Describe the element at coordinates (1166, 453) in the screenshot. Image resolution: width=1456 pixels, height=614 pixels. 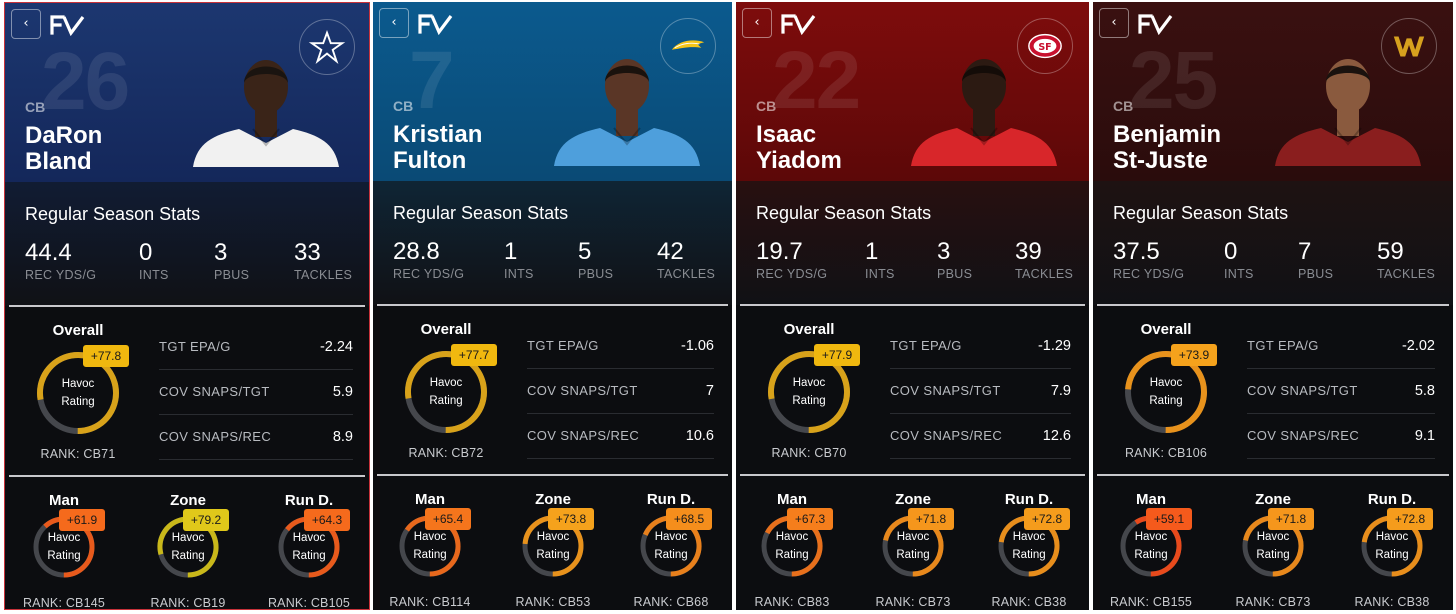
I see `overall-rank: RANK: CB106` at that location.